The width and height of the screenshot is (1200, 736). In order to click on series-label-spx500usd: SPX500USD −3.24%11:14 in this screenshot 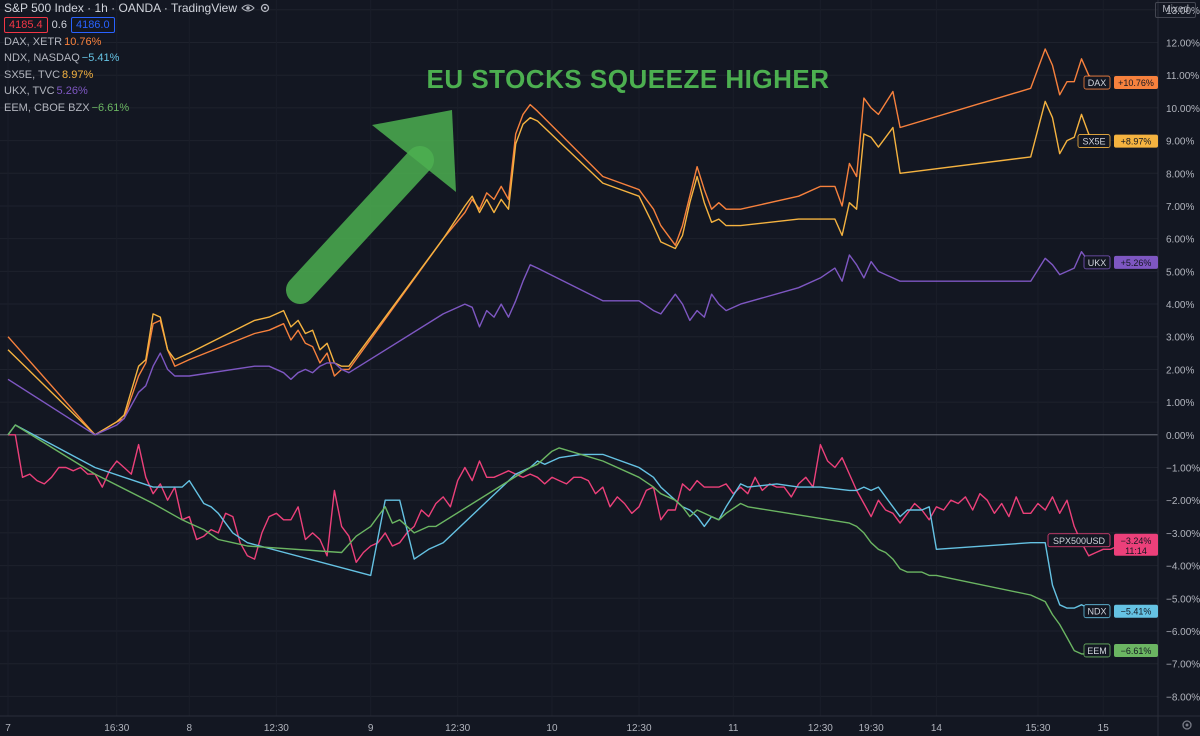, I will do `click(1102, 544)`.